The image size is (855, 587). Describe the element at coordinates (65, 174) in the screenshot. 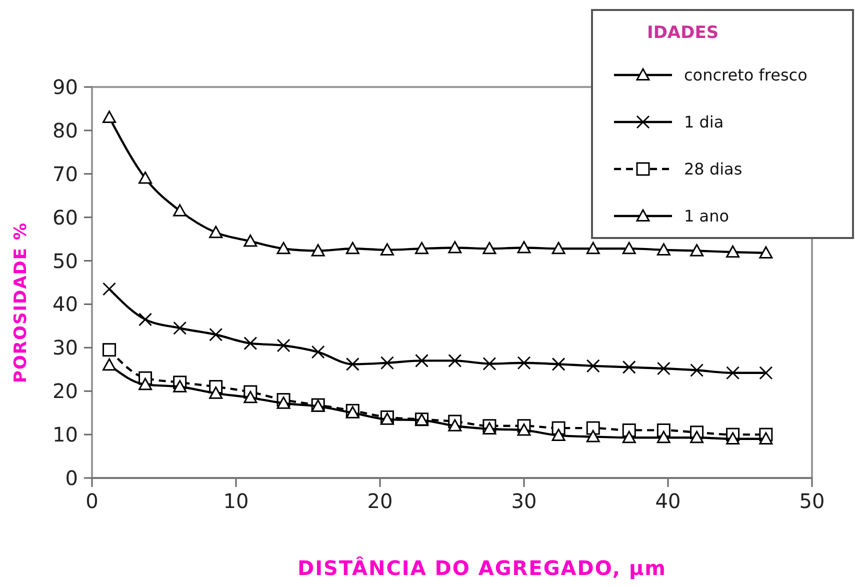

I see `y-tick-label: 70` at that location.